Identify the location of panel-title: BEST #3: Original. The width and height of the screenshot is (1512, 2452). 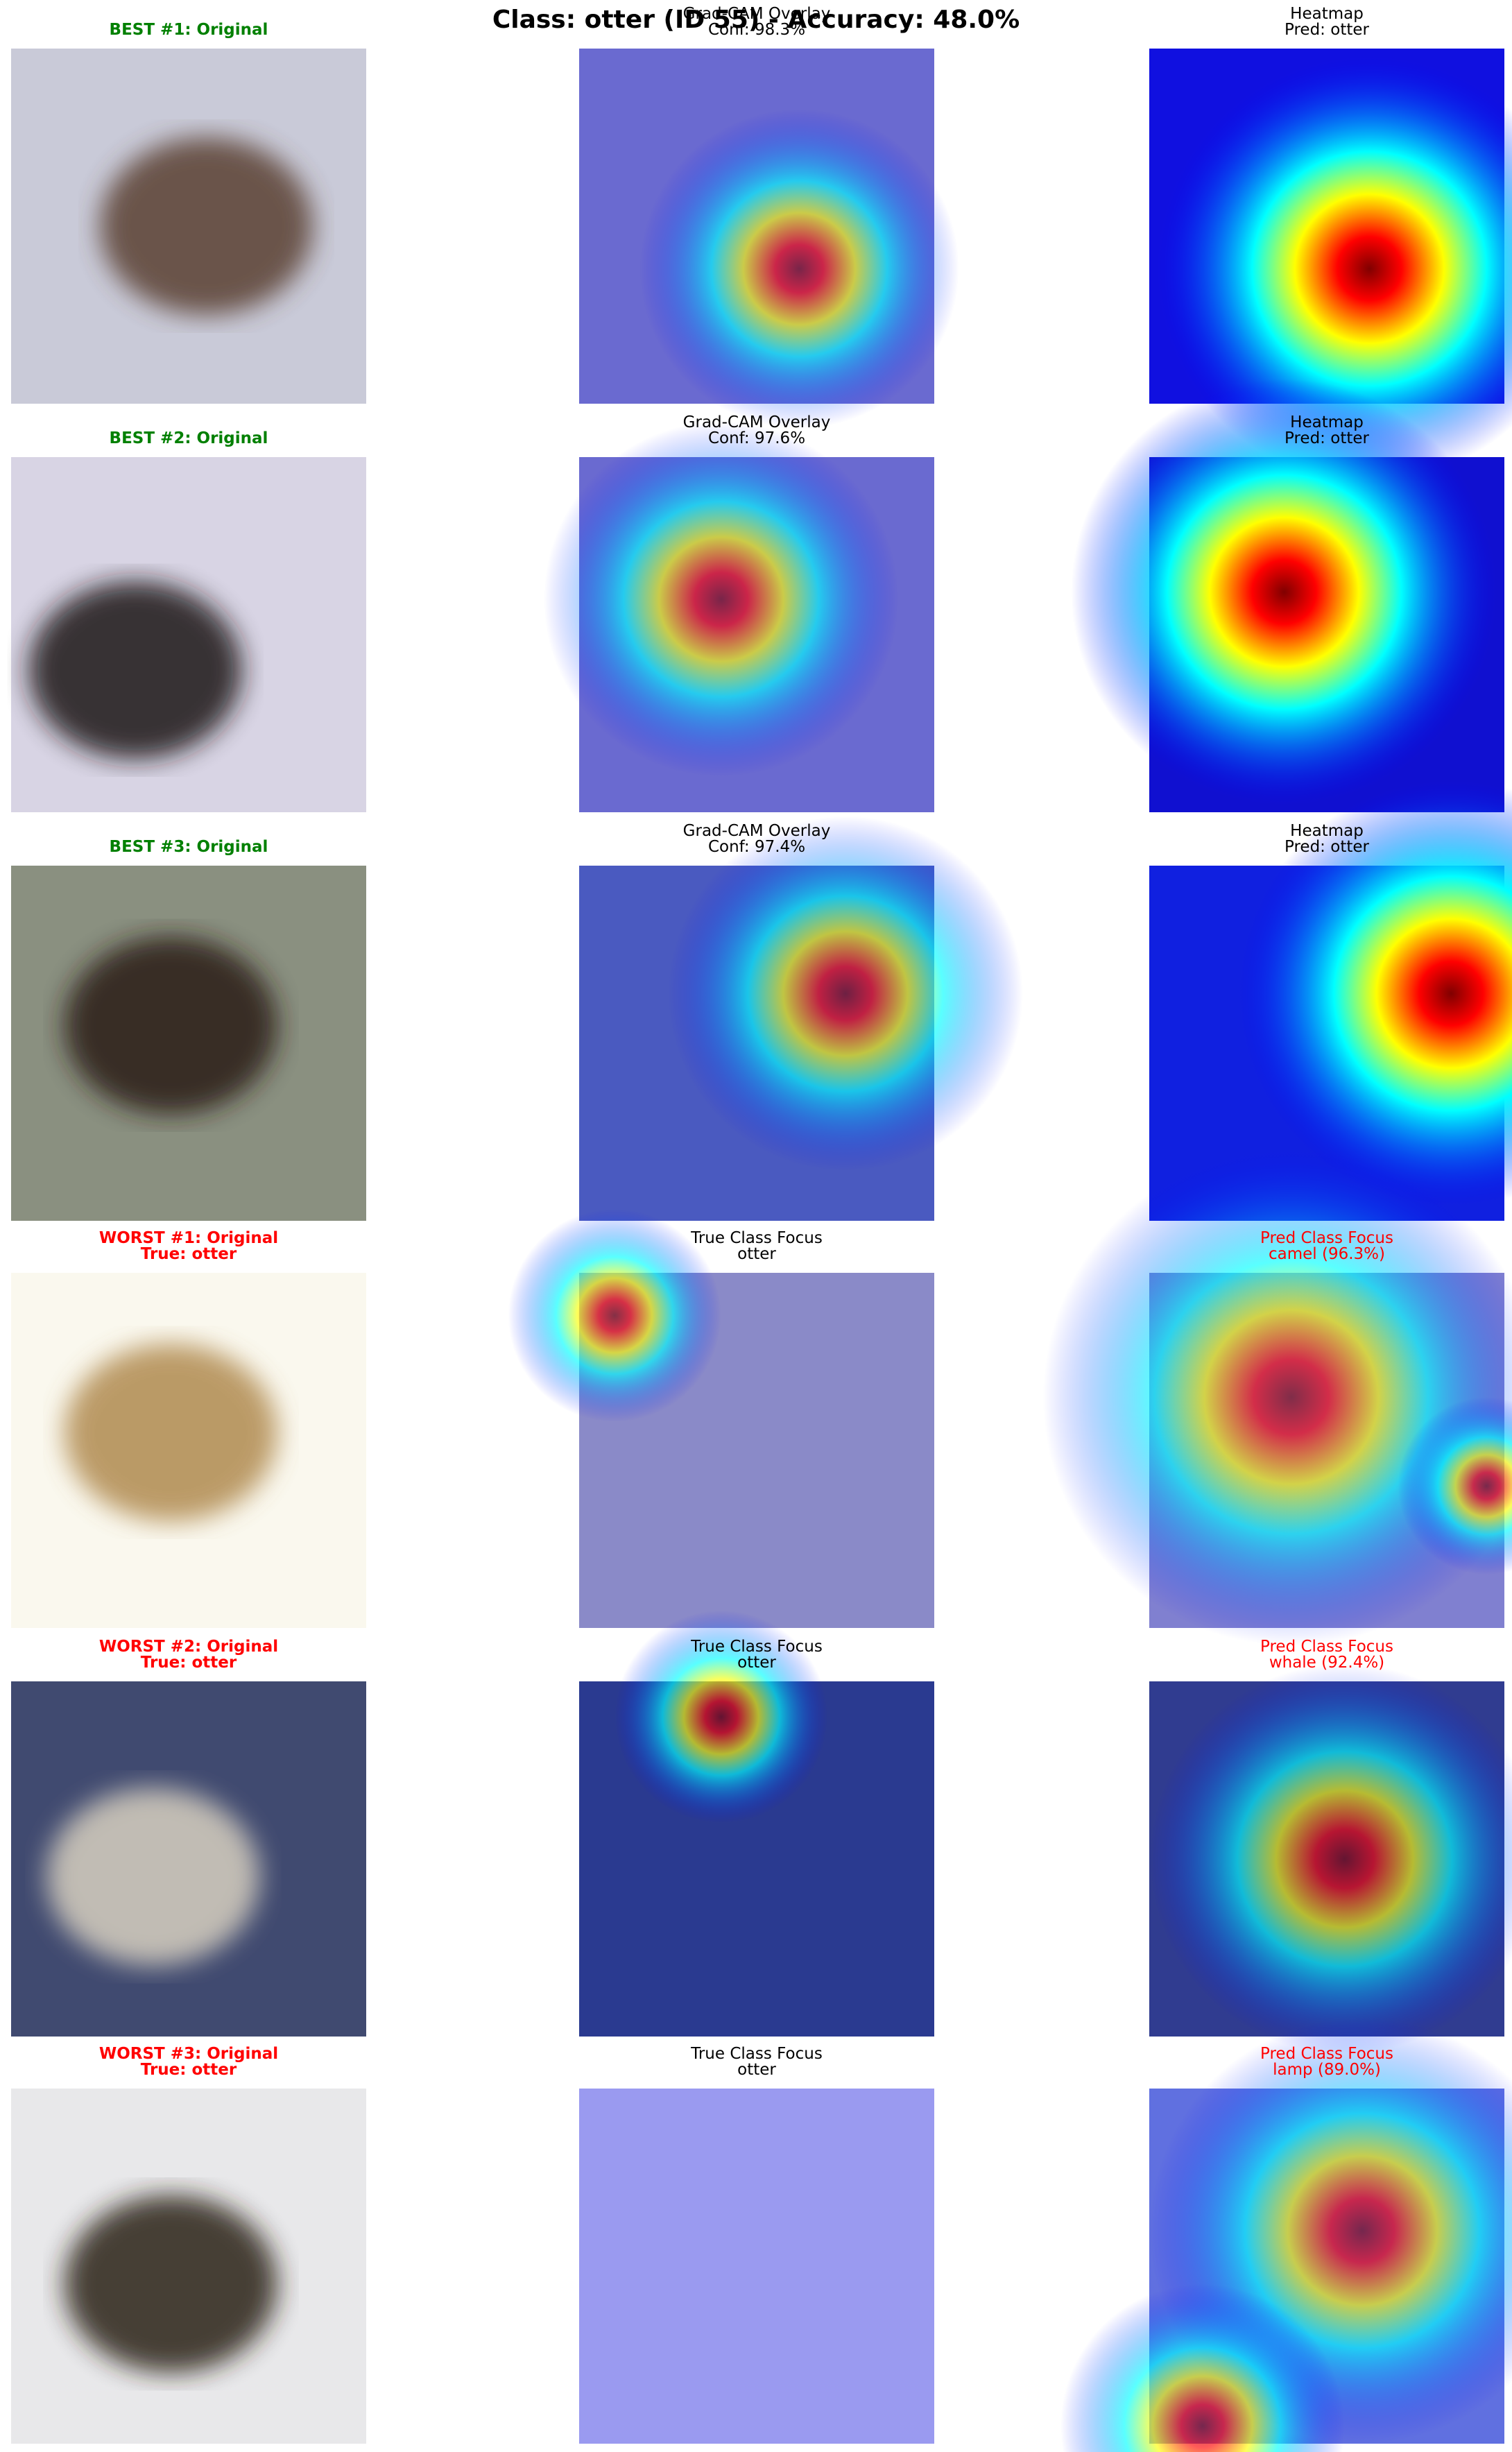
(189, 847).